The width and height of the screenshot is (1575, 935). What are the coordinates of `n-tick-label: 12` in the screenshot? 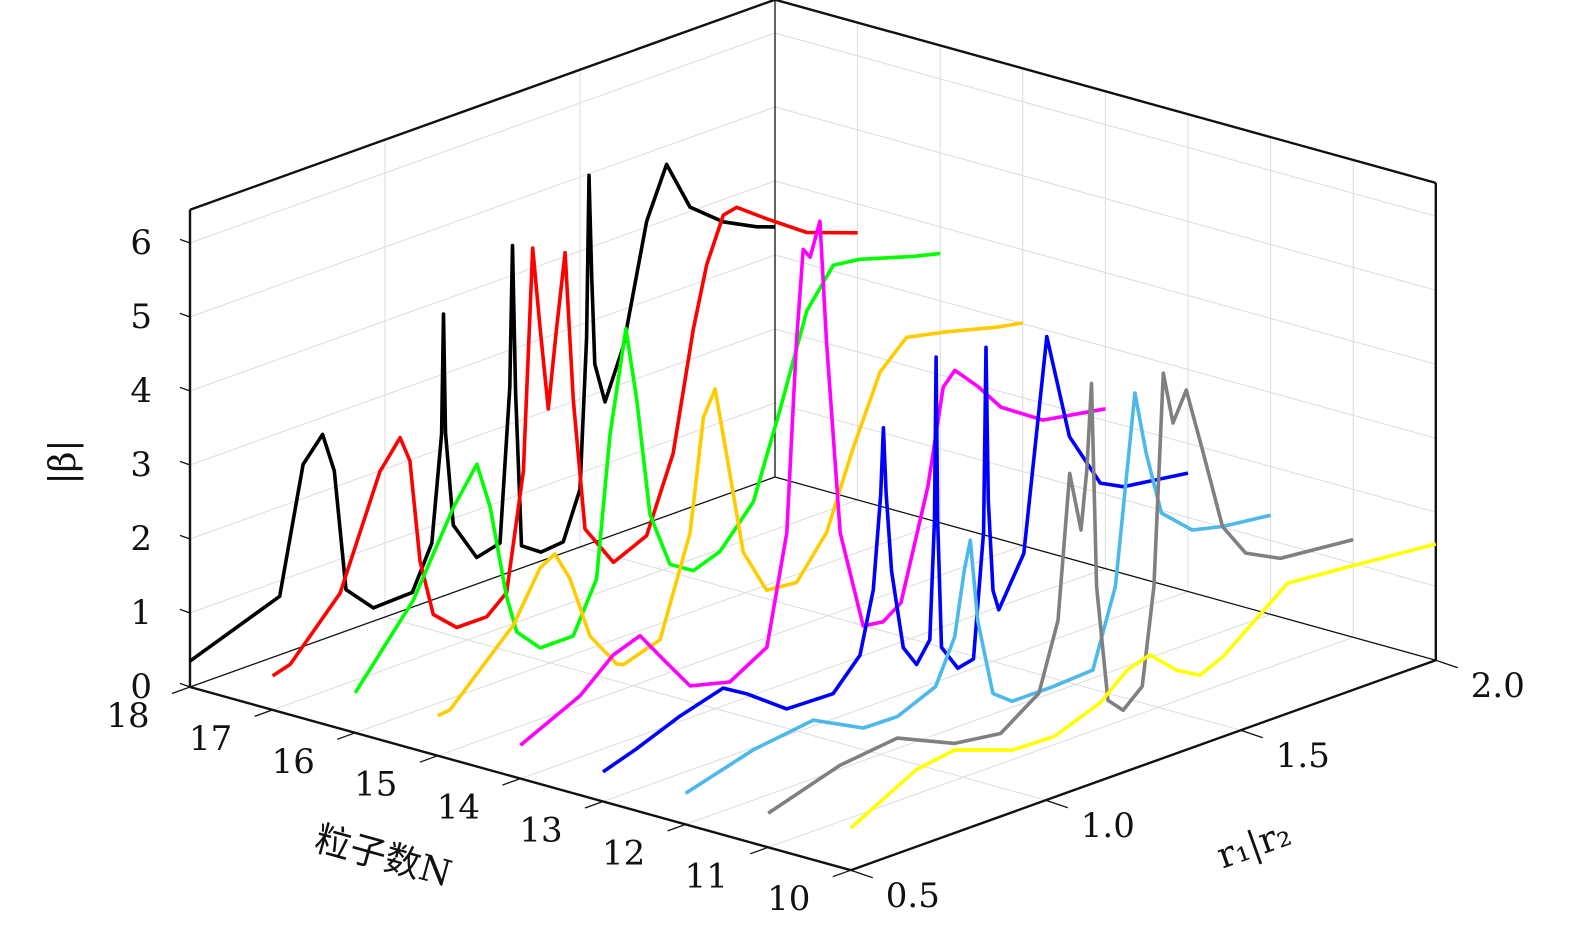 It's located at (623, 853).